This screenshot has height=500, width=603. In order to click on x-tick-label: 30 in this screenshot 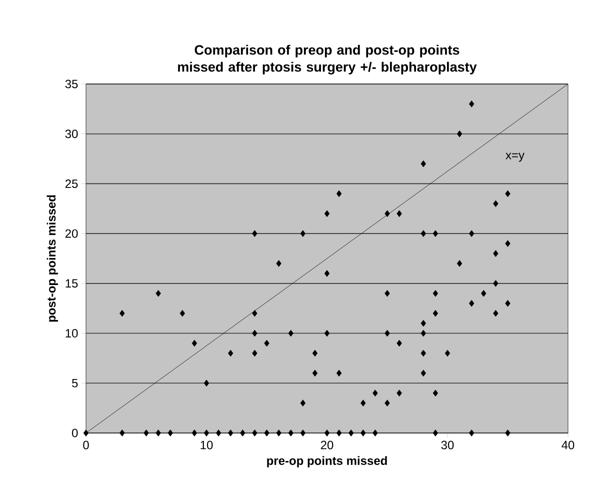, I will do `click(447, 445)`.